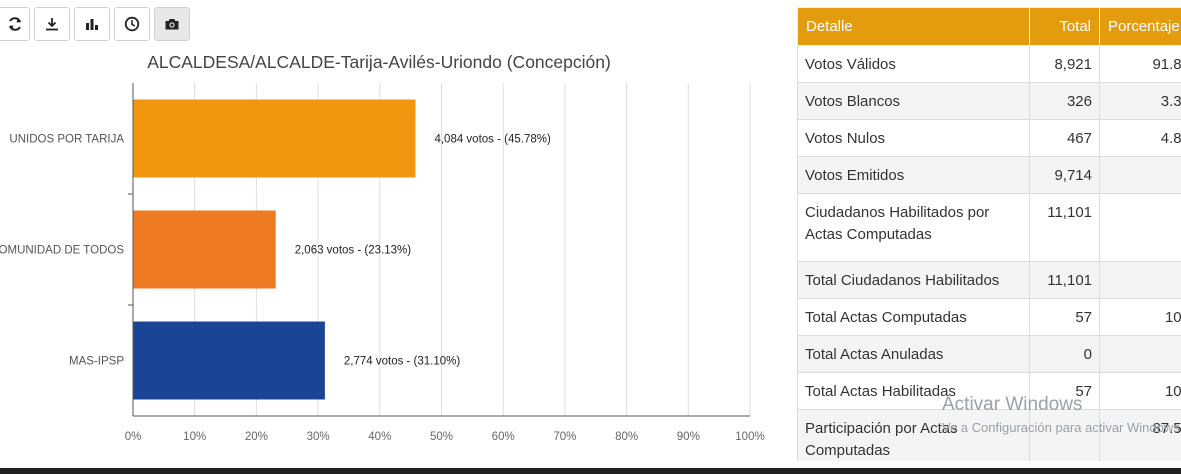  What do you see at coordinates (62, 251) in the screenshot?
I see `category-label: COMUNIDAD DE TODOS` at bounding box center [62, 251].